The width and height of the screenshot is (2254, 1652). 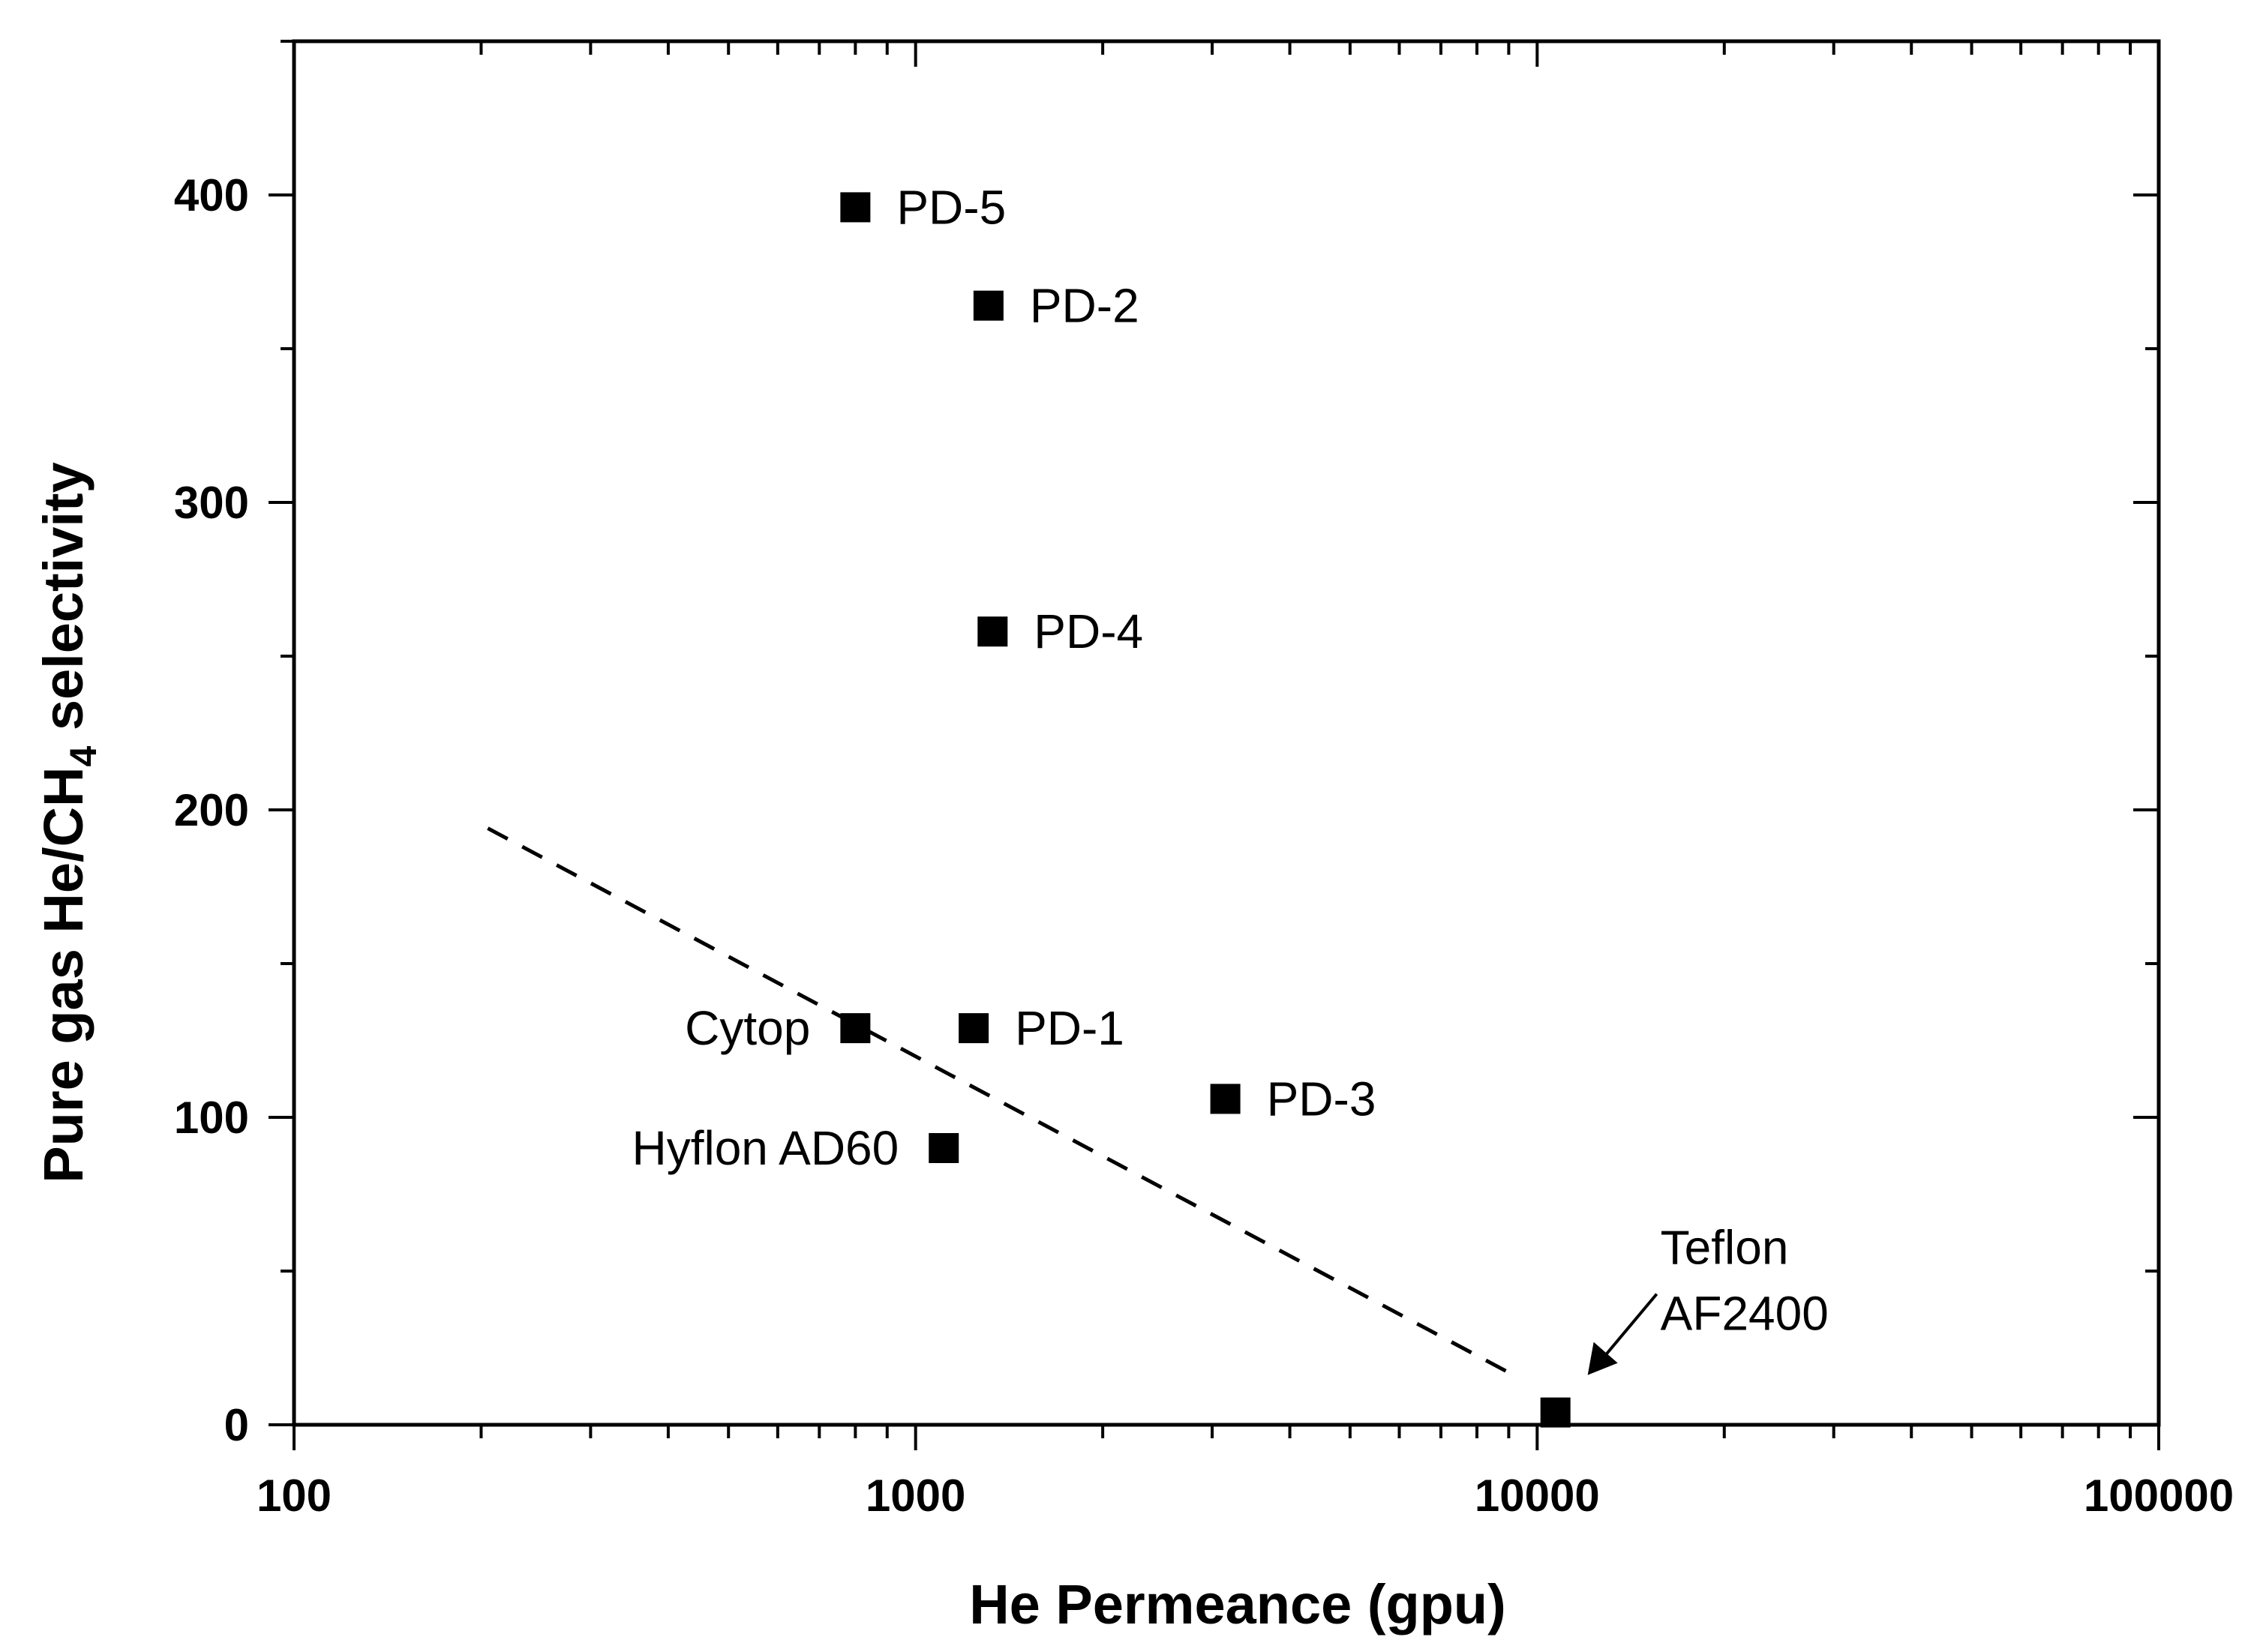 I want to click on x-tick-label: 100000, so click(x=2159, y=1496).